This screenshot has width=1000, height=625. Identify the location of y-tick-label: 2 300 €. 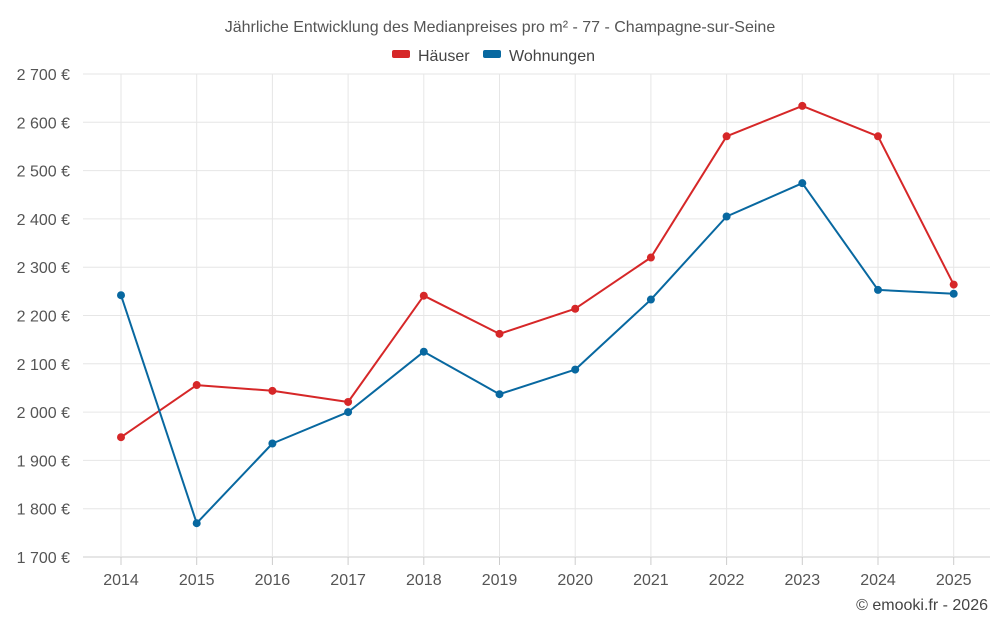
(43, 268).